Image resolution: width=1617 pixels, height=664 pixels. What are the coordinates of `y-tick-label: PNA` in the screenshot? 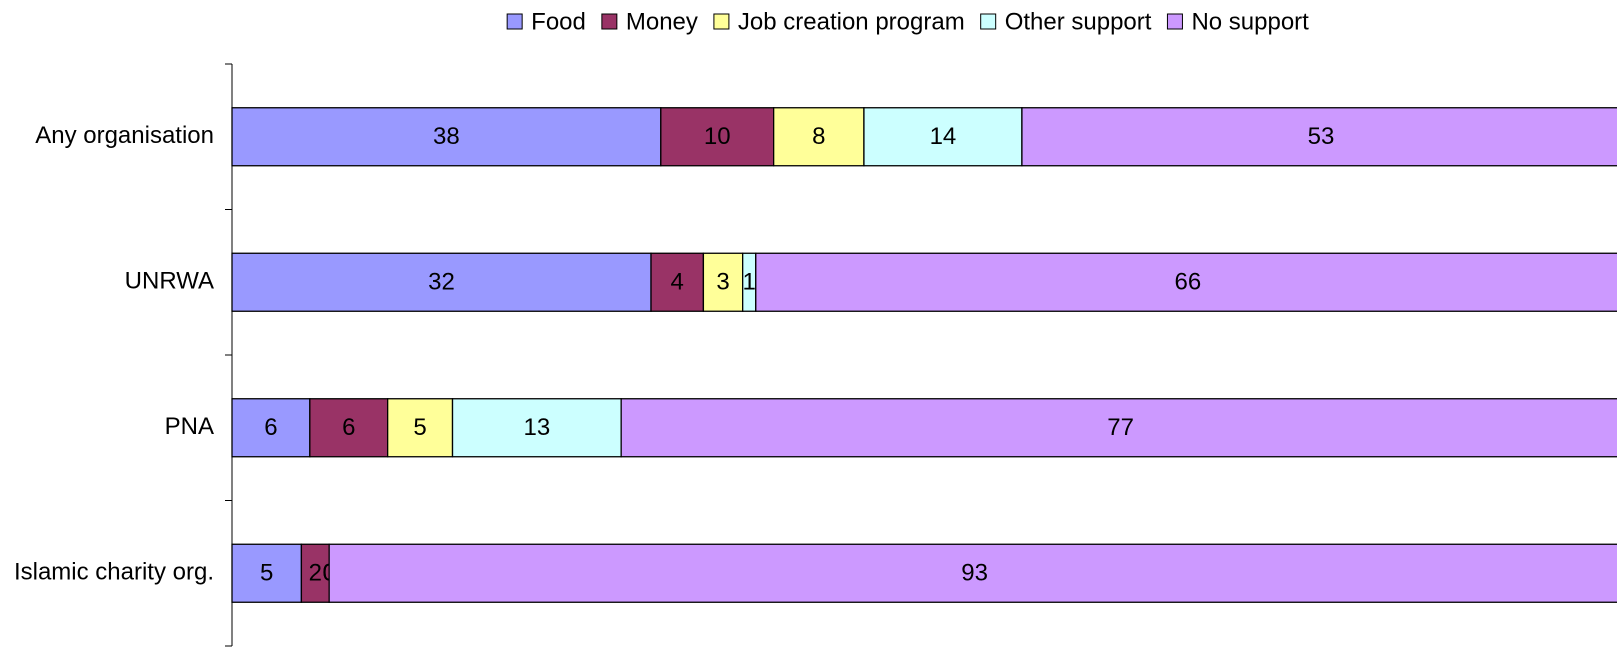 It's located at (189, 426).